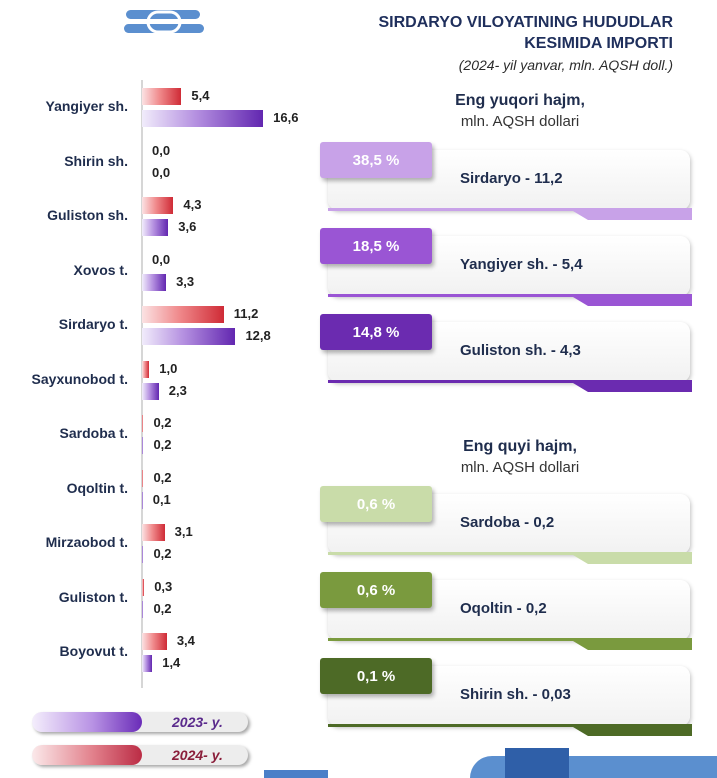 The image size is (717, 778). I want to click on top-heading-text: Eng yuqori hajm,, so click(520, 100).